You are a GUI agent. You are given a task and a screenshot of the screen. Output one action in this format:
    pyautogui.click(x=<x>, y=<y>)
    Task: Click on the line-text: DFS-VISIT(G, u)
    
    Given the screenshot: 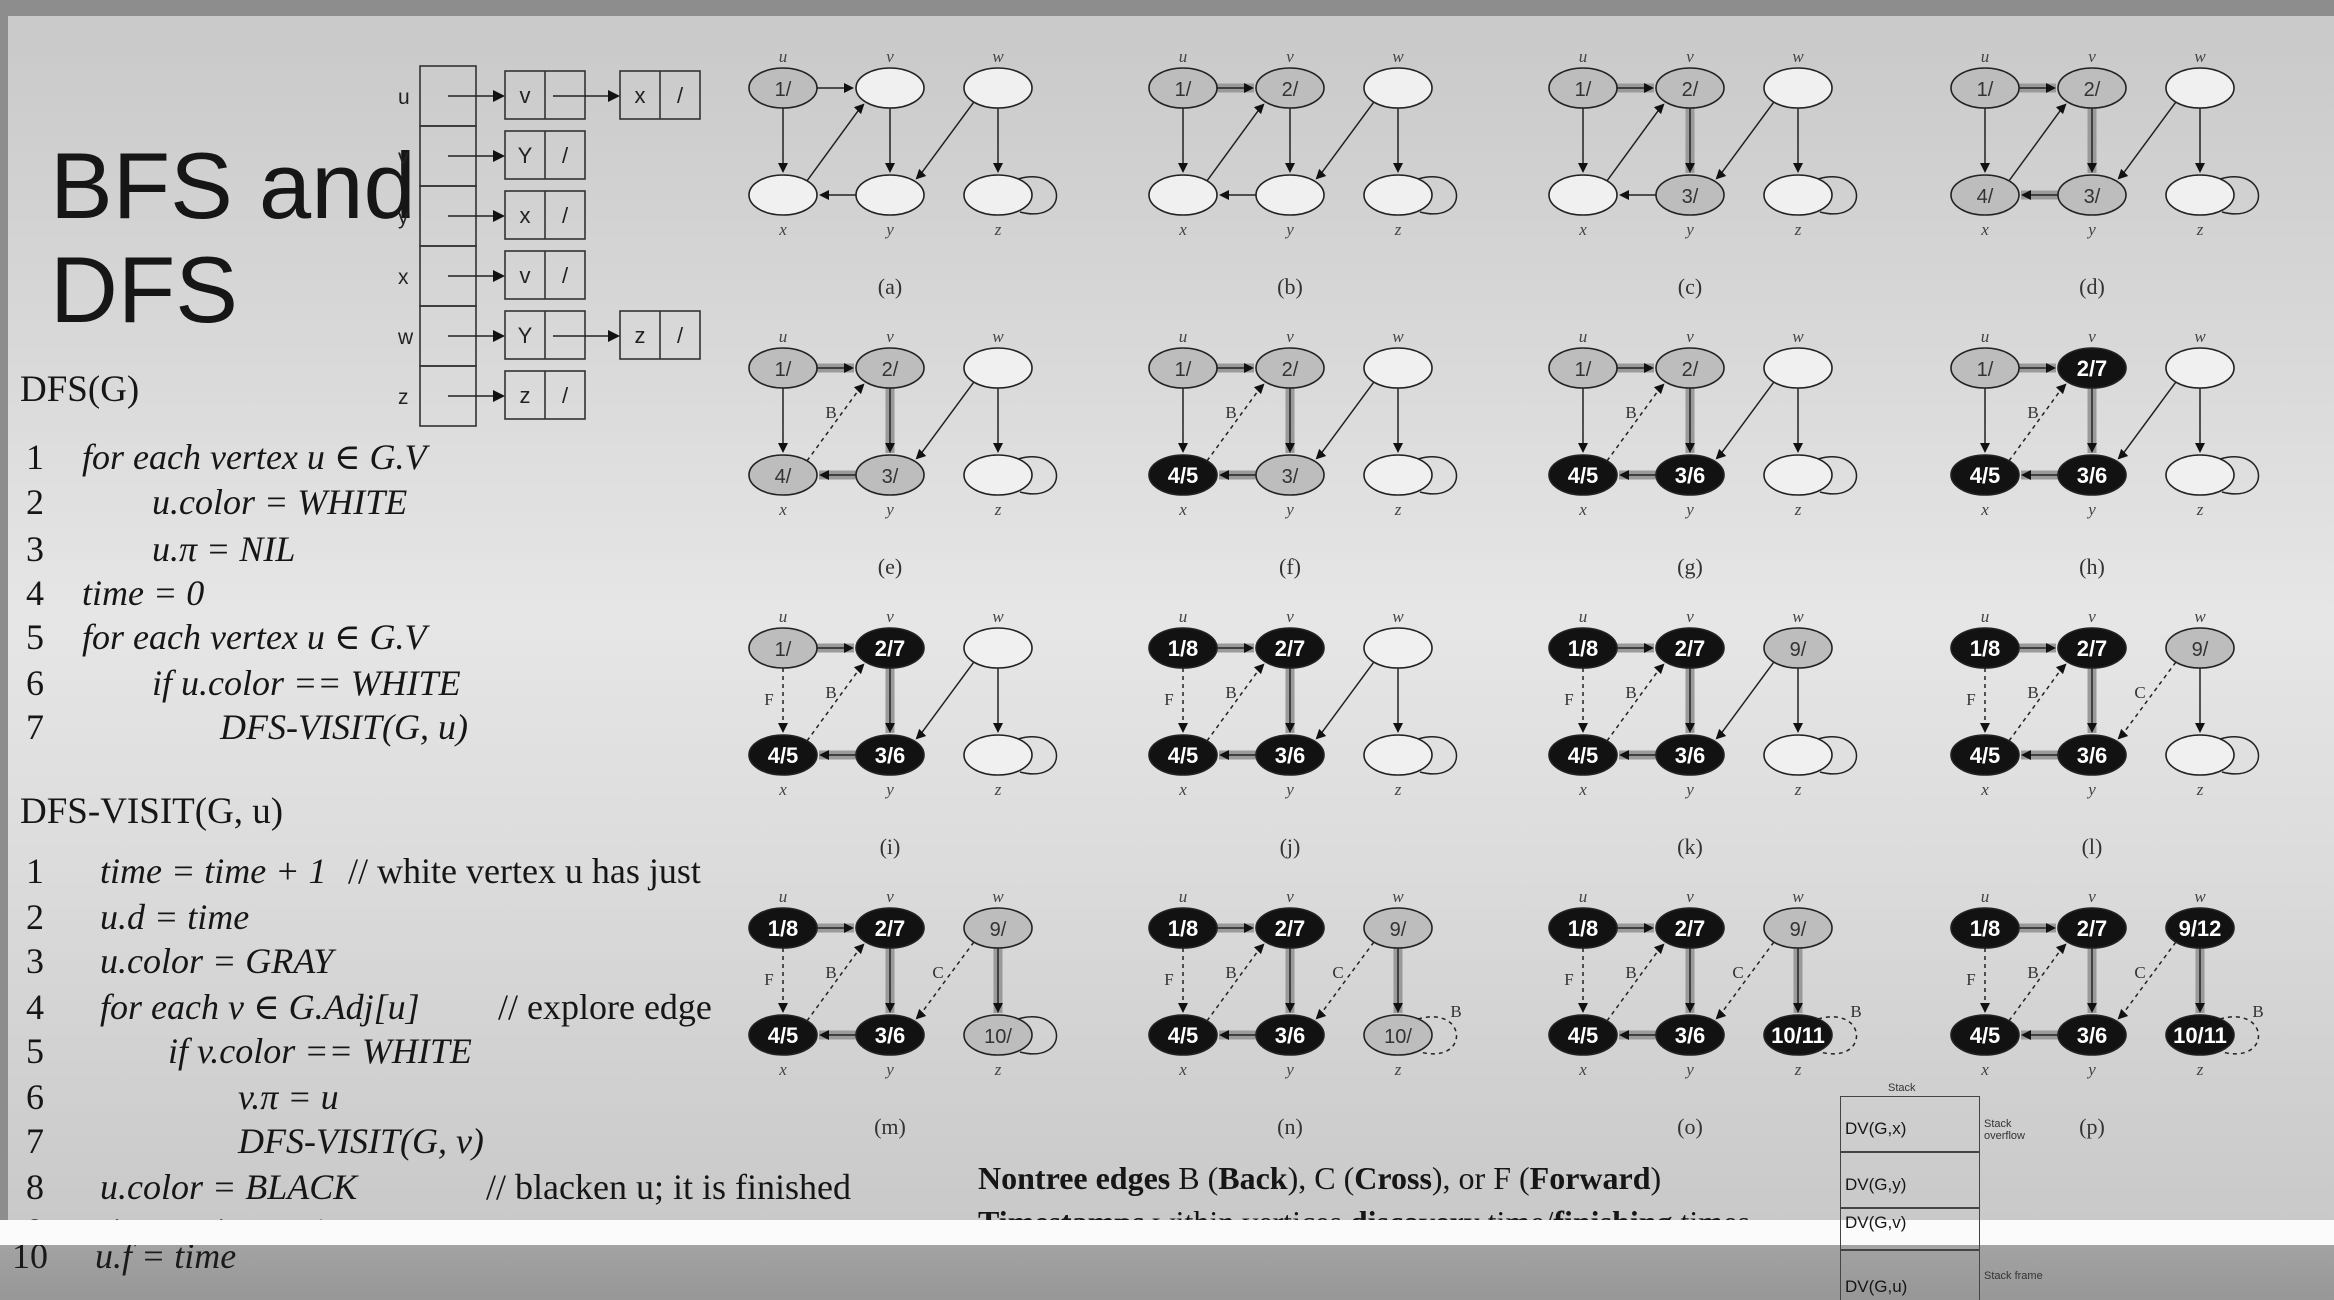 What is the action you would take?
    pyautogui.click(x=344, y=727)
    